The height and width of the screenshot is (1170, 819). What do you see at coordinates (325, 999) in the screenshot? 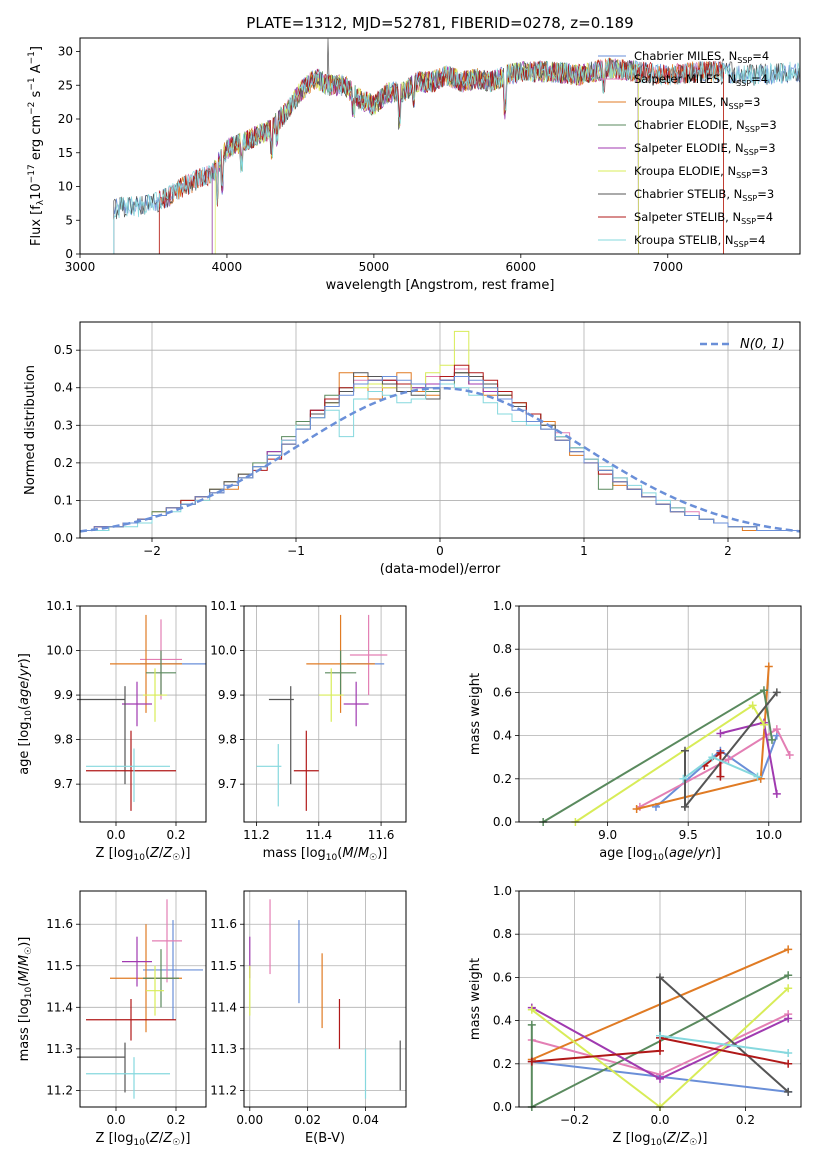
I see `mass-vs-ebv-axes-frame` at bounding box center [325, 999].